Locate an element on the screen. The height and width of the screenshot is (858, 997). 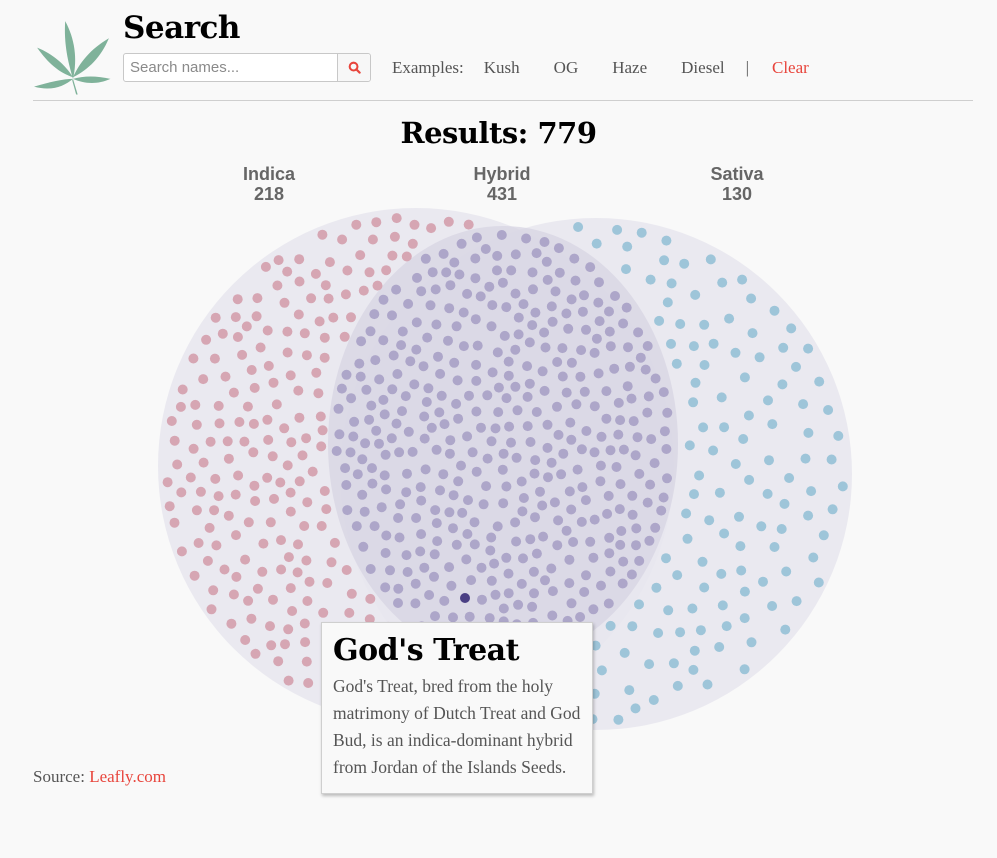
highlighted-strain-dot is located at coordinates (465, 598).